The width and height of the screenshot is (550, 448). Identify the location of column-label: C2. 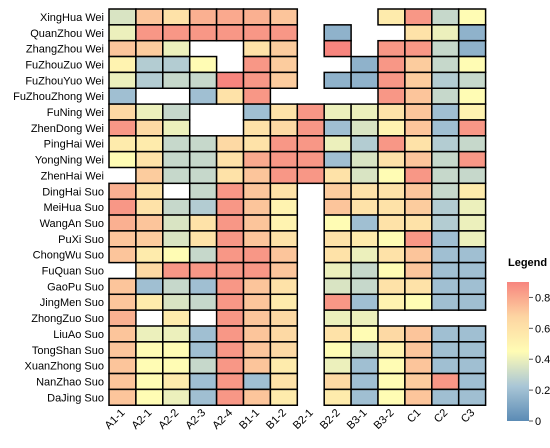
(441, 416).